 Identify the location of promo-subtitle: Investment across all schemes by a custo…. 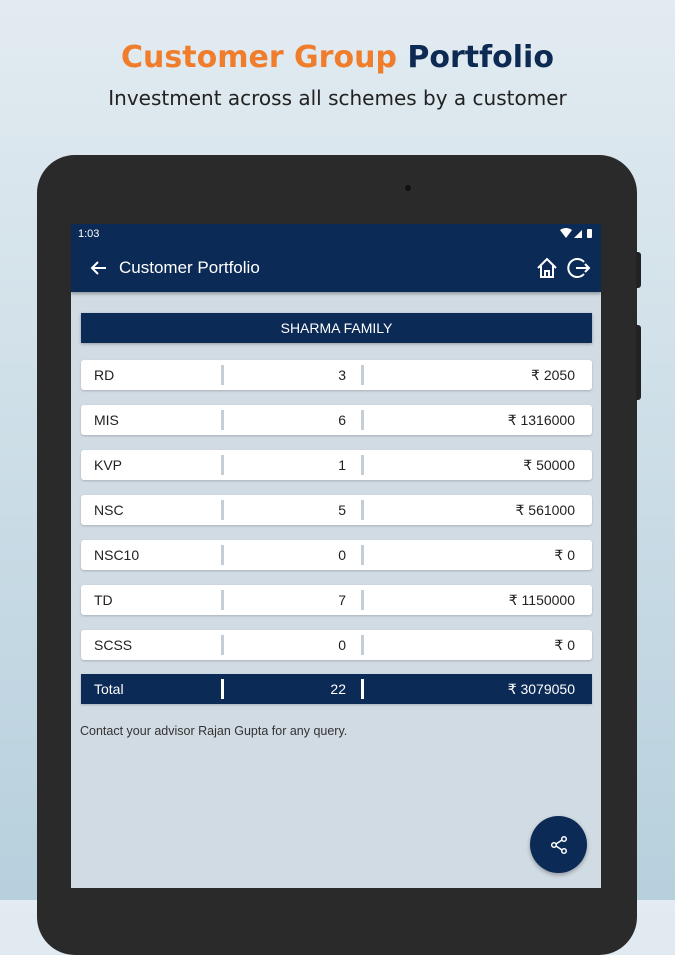
(337, 98).